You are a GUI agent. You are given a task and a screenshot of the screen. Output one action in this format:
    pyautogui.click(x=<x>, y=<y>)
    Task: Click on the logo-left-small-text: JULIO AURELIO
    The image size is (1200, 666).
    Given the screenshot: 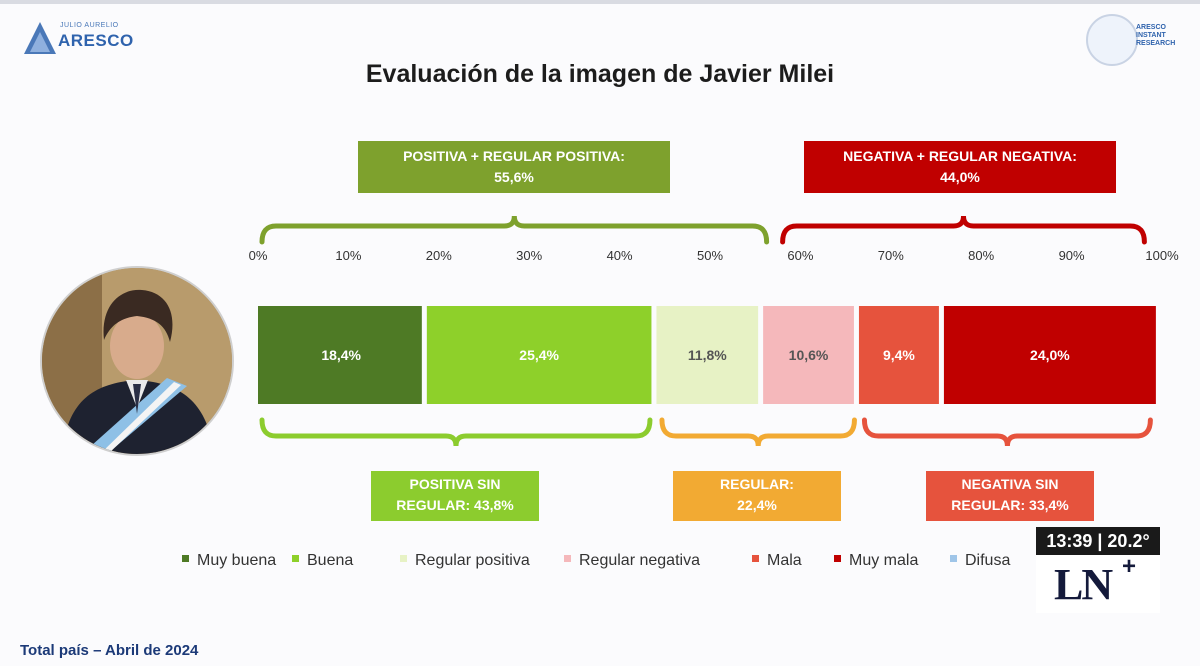 What is the action you would take?
    pyautogui.click(x=89, y=25)
    